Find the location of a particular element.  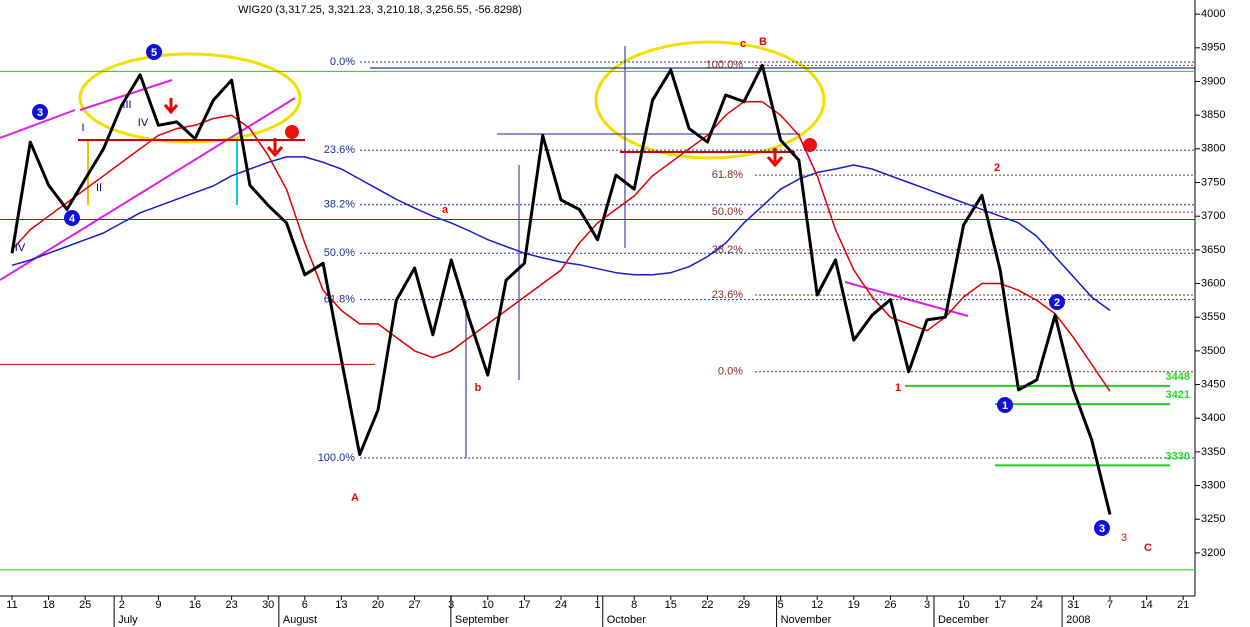

x-tick-label: 11 is located at coordinates (11, 605).